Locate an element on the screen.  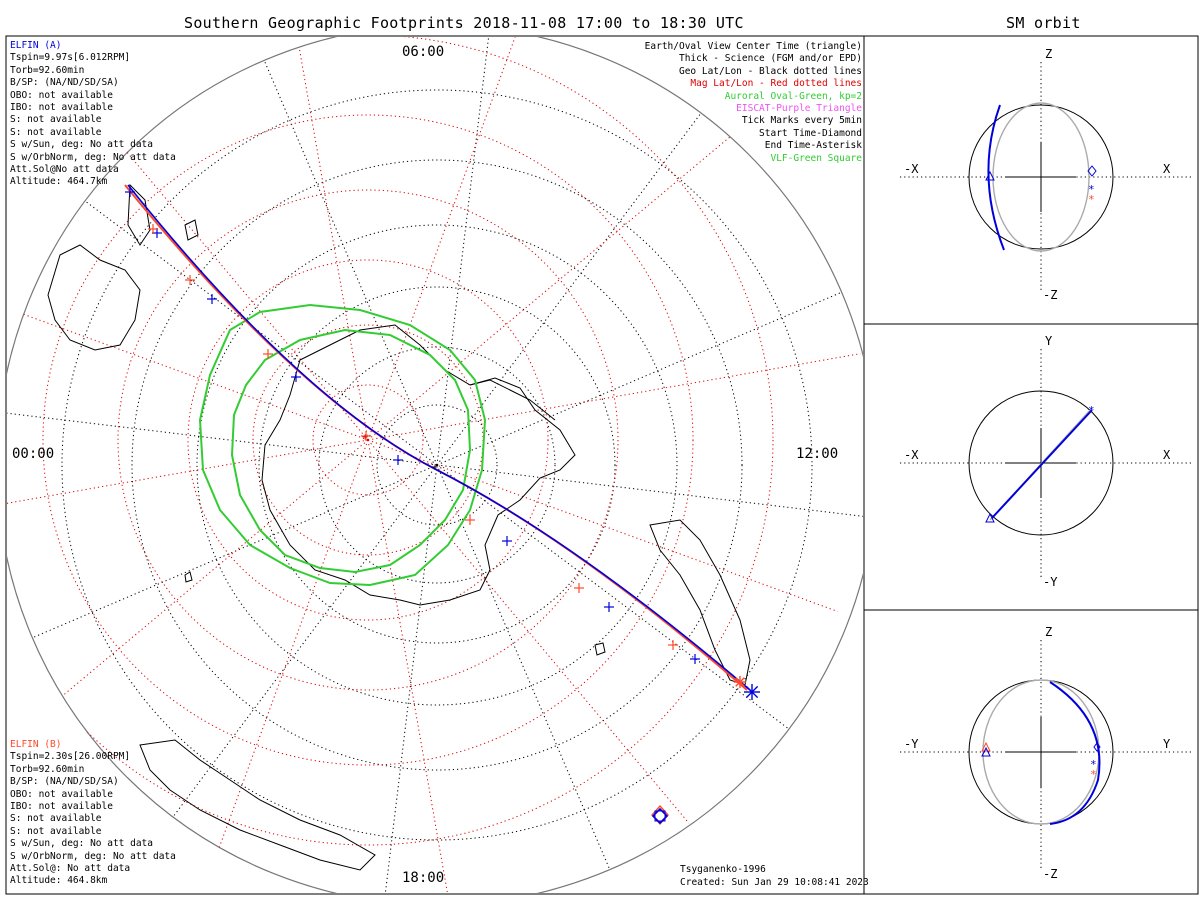
orbit-yz-science is located at coordinates (1075, 753).